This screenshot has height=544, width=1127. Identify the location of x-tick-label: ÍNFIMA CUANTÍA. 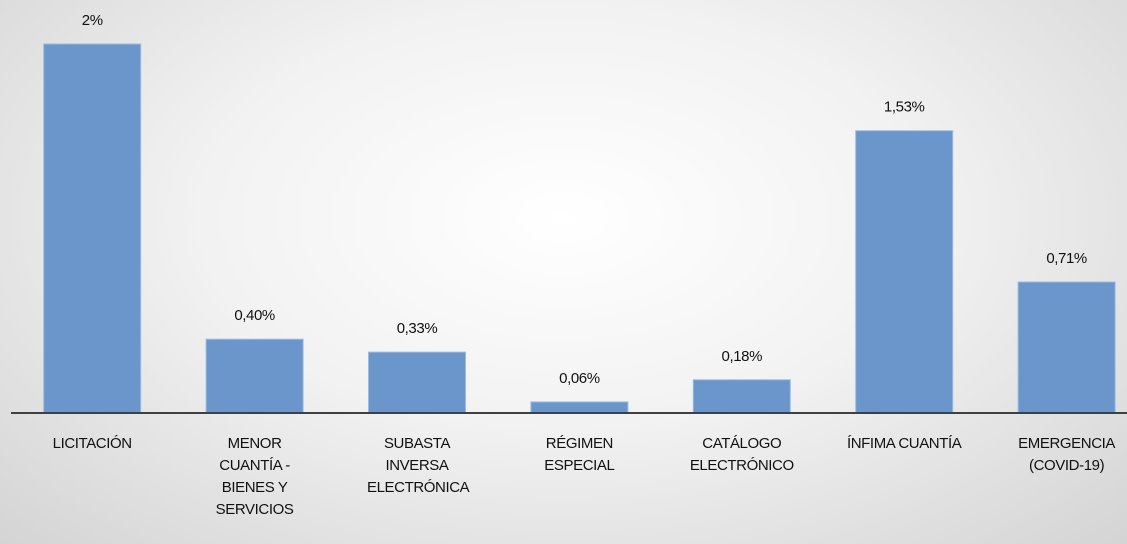
(904, 443).